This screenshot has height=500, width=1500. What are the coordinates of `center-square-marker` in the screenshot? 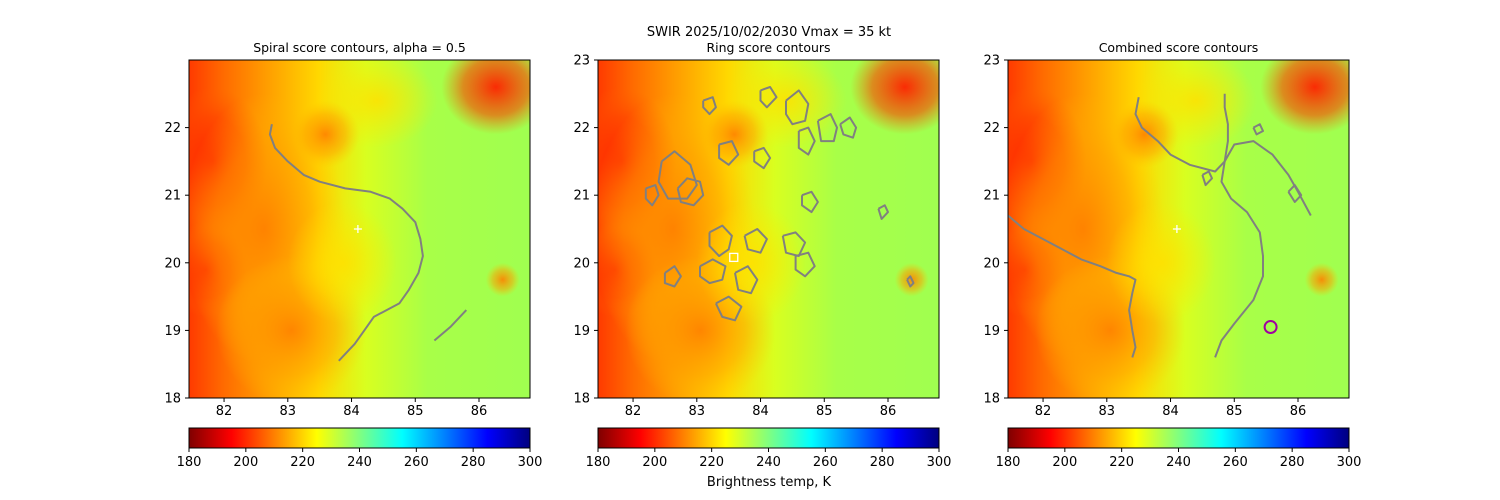 It's located at (734, 257).